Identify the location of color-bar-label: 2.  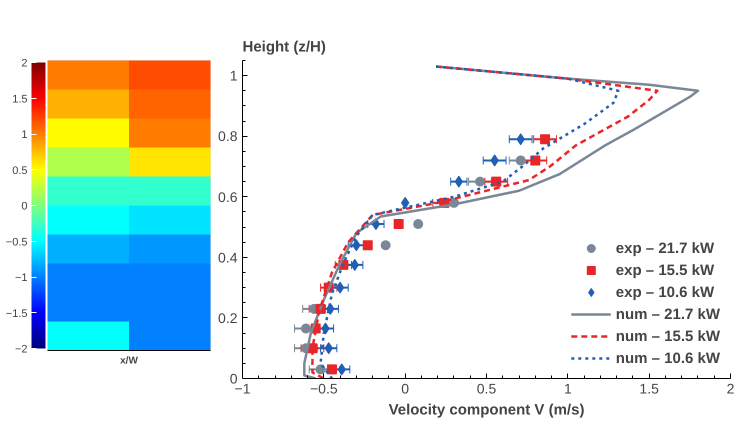
(24, 64).